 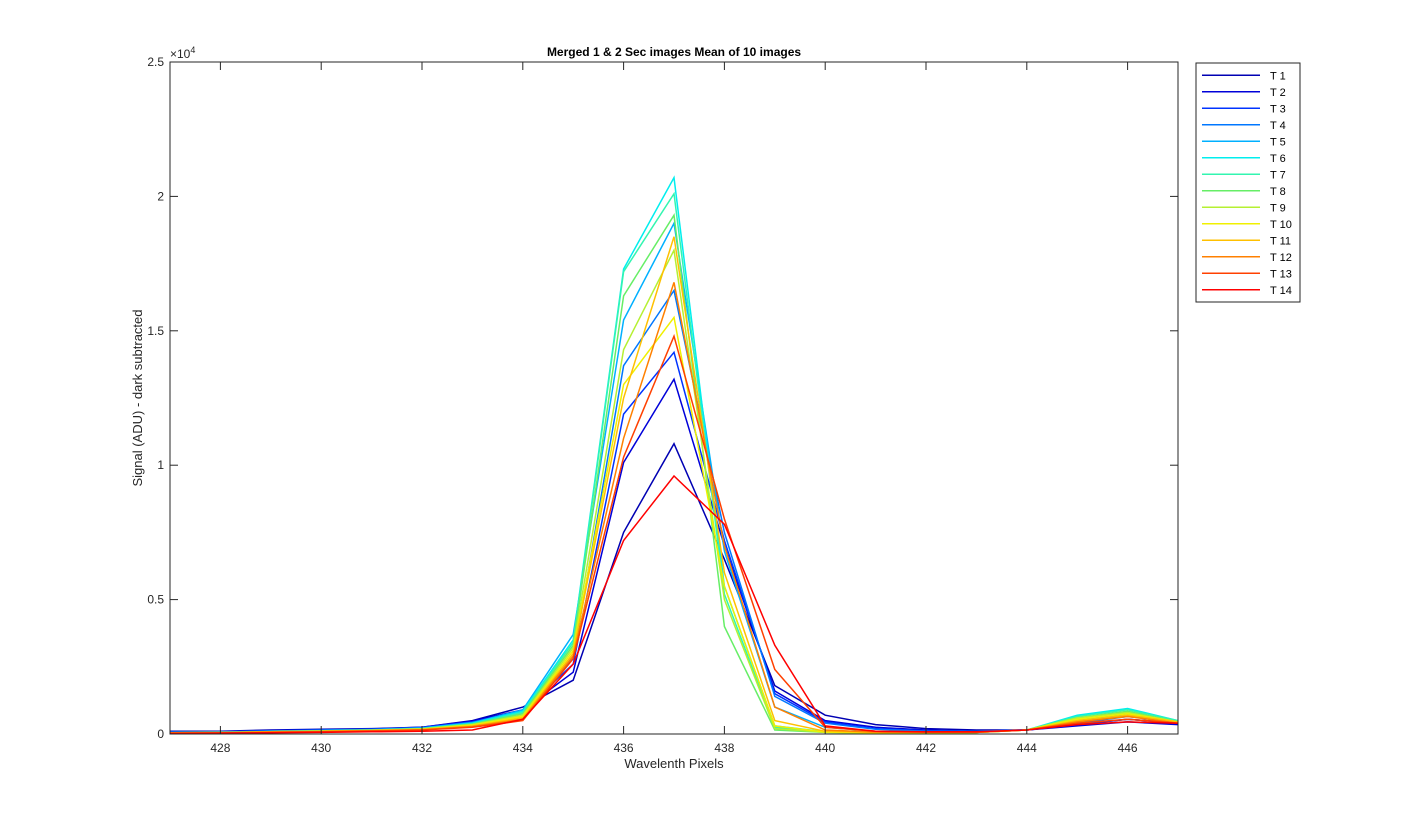 What do you see at coordinates (1281, 274) in the screenshot?
I see `legend-label-t13: T 13` at bounding box center [1281, 274].